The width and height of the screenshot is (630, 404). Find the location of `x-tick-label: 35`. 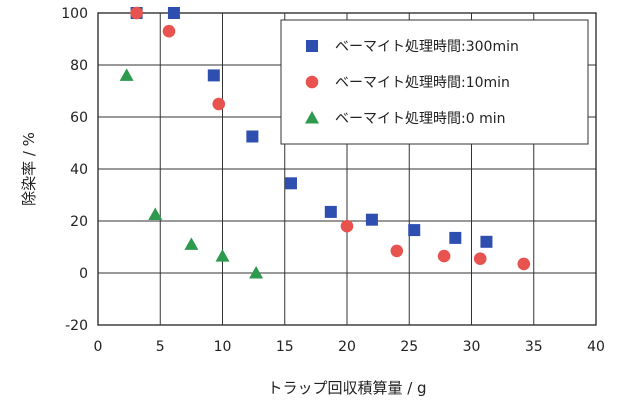

x-tick-label: 35 is located at coordinates (534, 347).